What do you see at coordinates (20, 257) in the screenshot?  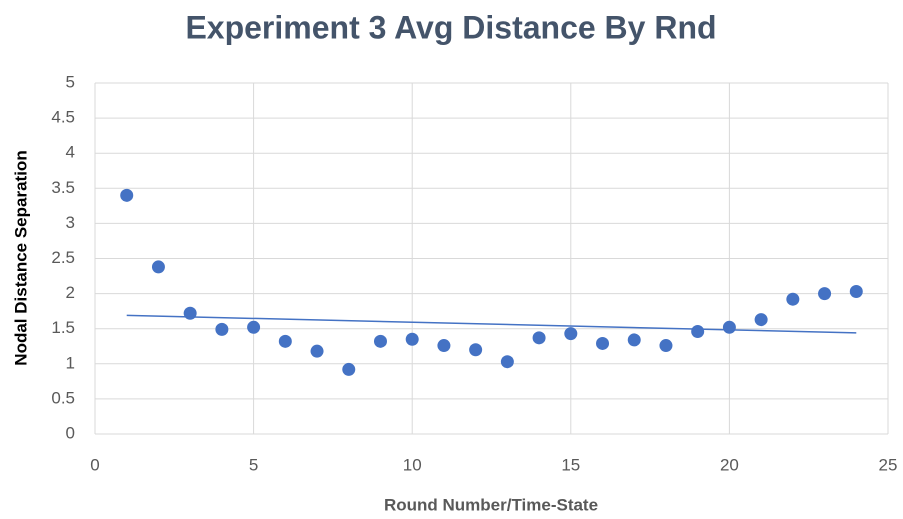 I see `y-axis-label: Nodal Distance Separation` at bounding box center [20, 257].